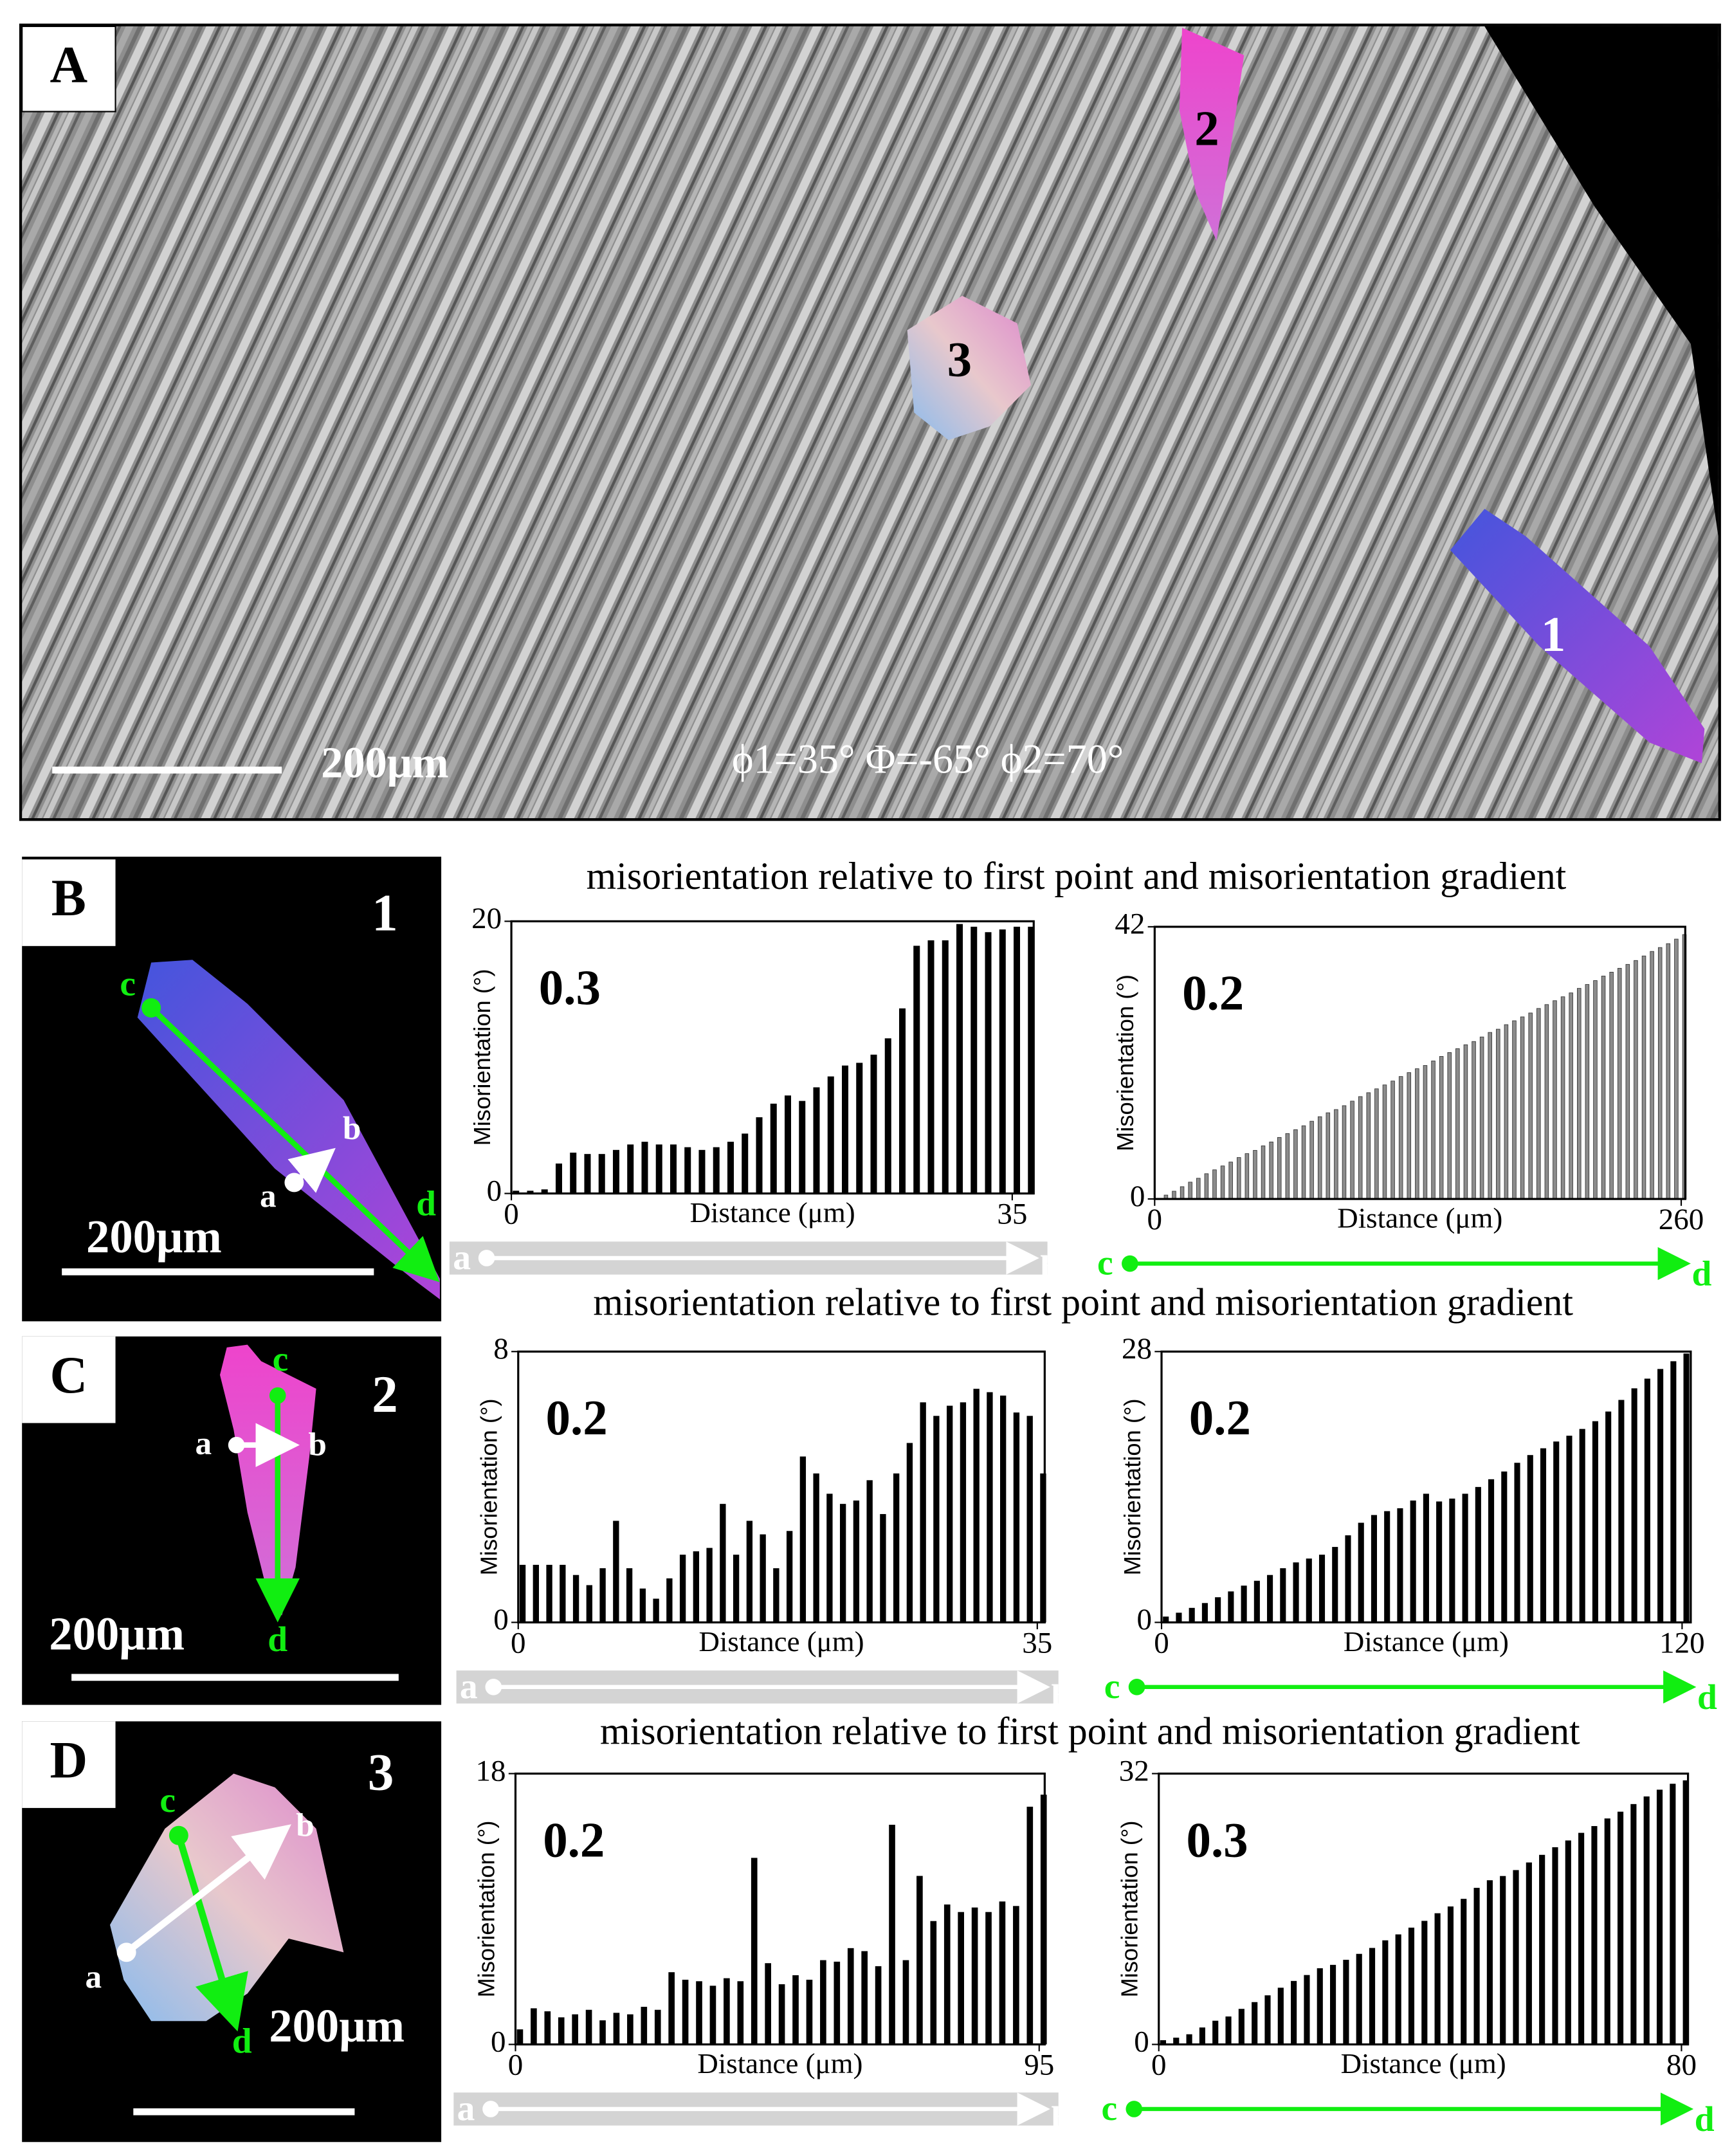  Describe the element at coordinates (1601, 281) in the screenshot. I see `background` at that location.